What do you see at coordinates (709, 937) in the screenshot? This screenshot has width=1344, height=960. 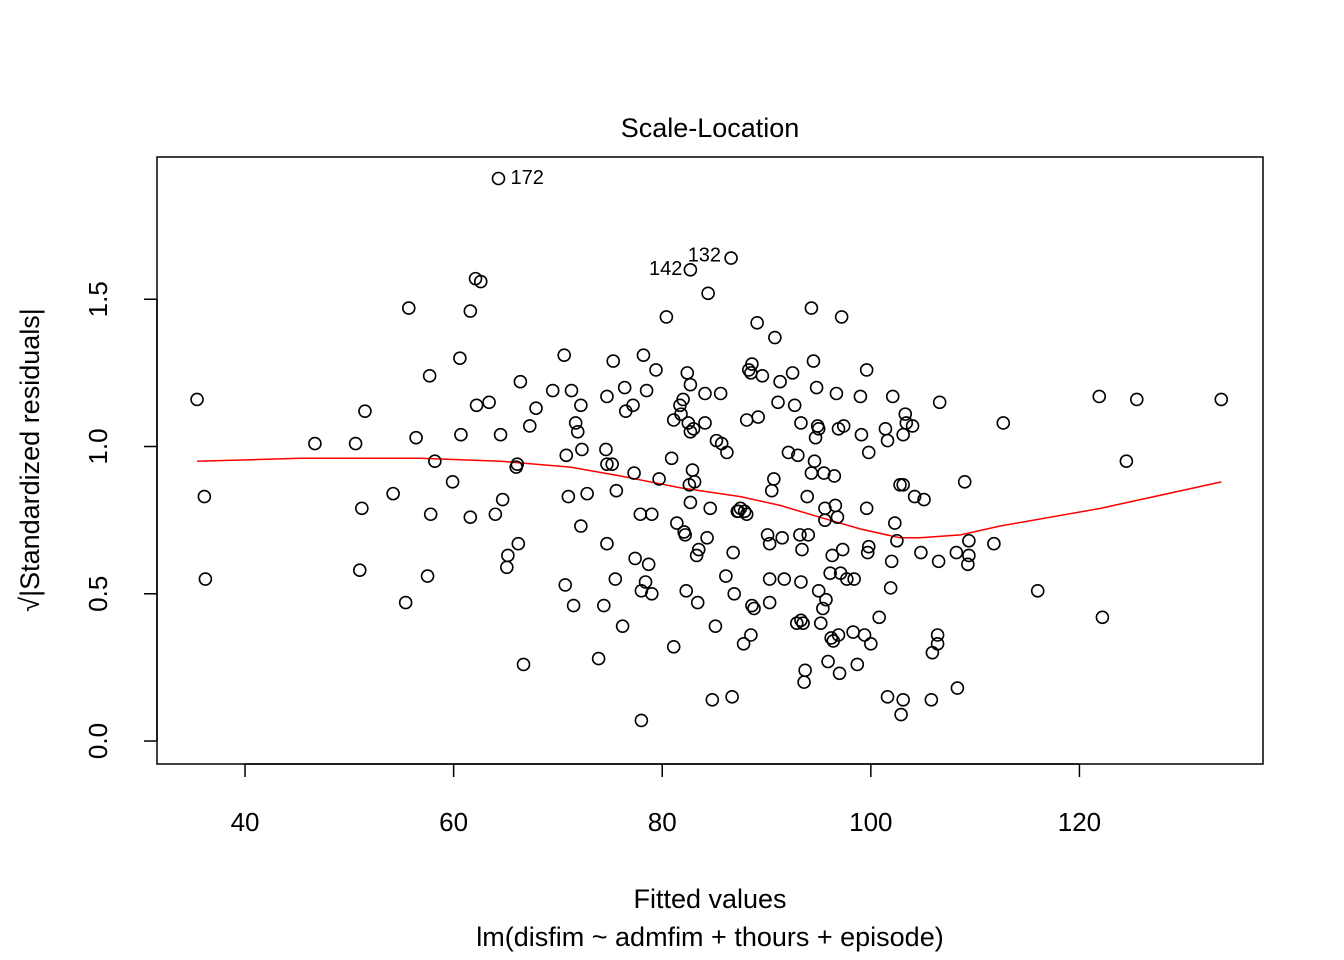 I see `subtitle: lm(disfim ~ admfim + thours + episode)` at bounding box center [709, 937].